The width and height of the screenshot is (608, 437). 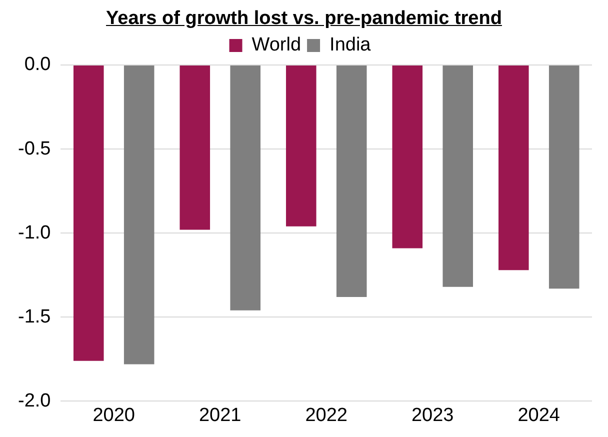 I want to click on y-tick-label: -0.5, so click(x=34, y=149).